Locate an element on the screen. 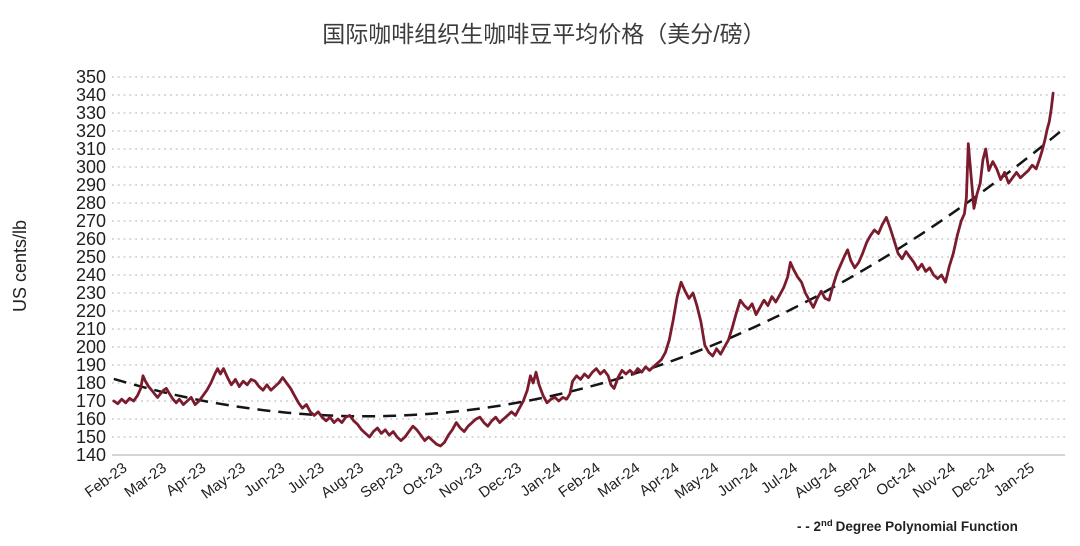 The image size is (1080, 546). x-tick-label: May-23 is located at coordinates (223, 480).